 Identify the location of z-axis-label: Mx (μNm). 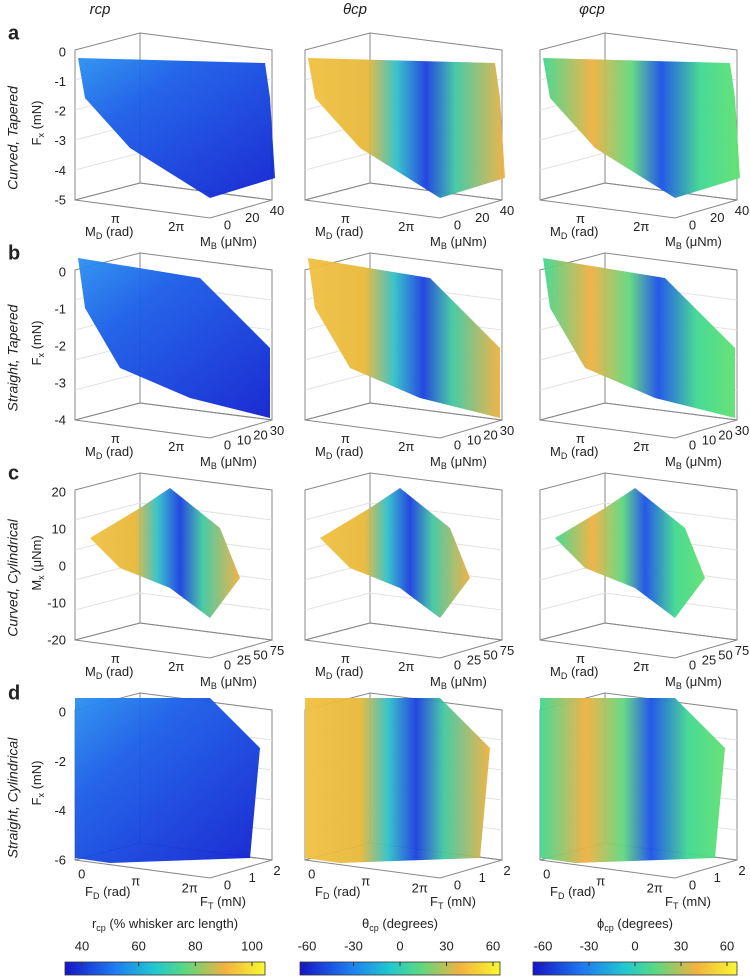
(37, 562).